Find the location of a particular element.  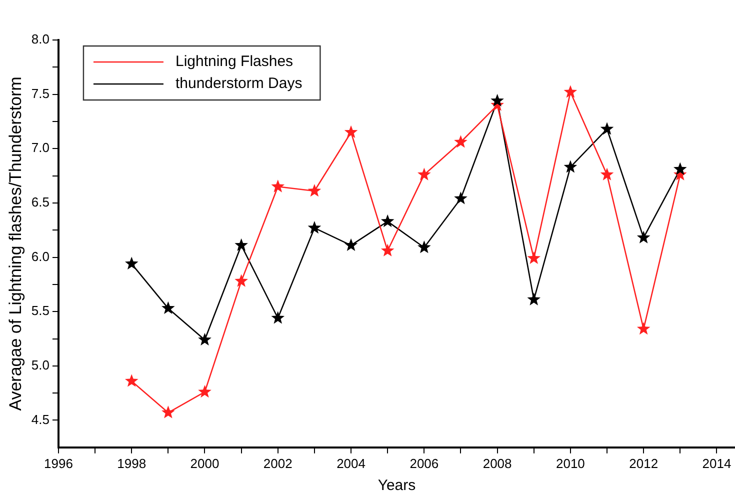

x-axis-title: Years is located at coordinates (397, 485).